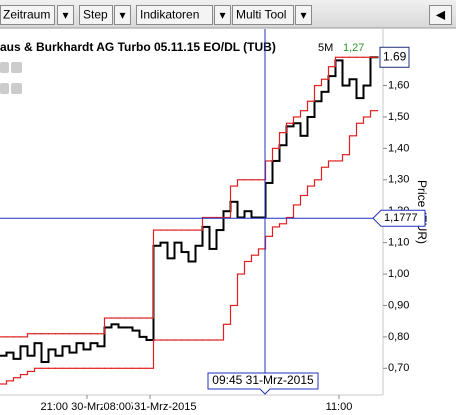 Image resolution: width=456 pixels, height=415 pixels. What do you see at coordinates (398, 274) in the screenshot?
I see `y-tick-label: 1,00` at bounding box center [398, 274].